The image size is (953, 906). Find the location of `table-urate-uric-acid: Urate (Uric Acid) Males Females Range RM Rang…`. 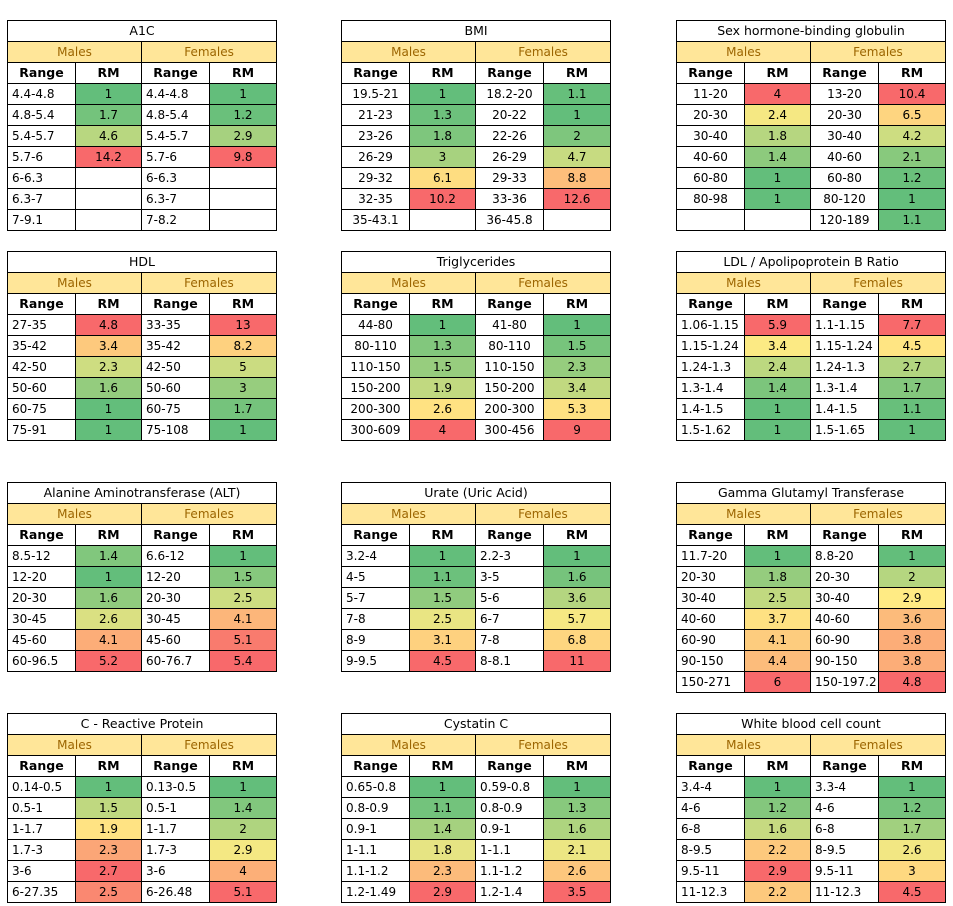

table-urate-uric-acid: Urate (Uric Acid) Males Females Range RM Rang… is located at coordinates (476, 577).